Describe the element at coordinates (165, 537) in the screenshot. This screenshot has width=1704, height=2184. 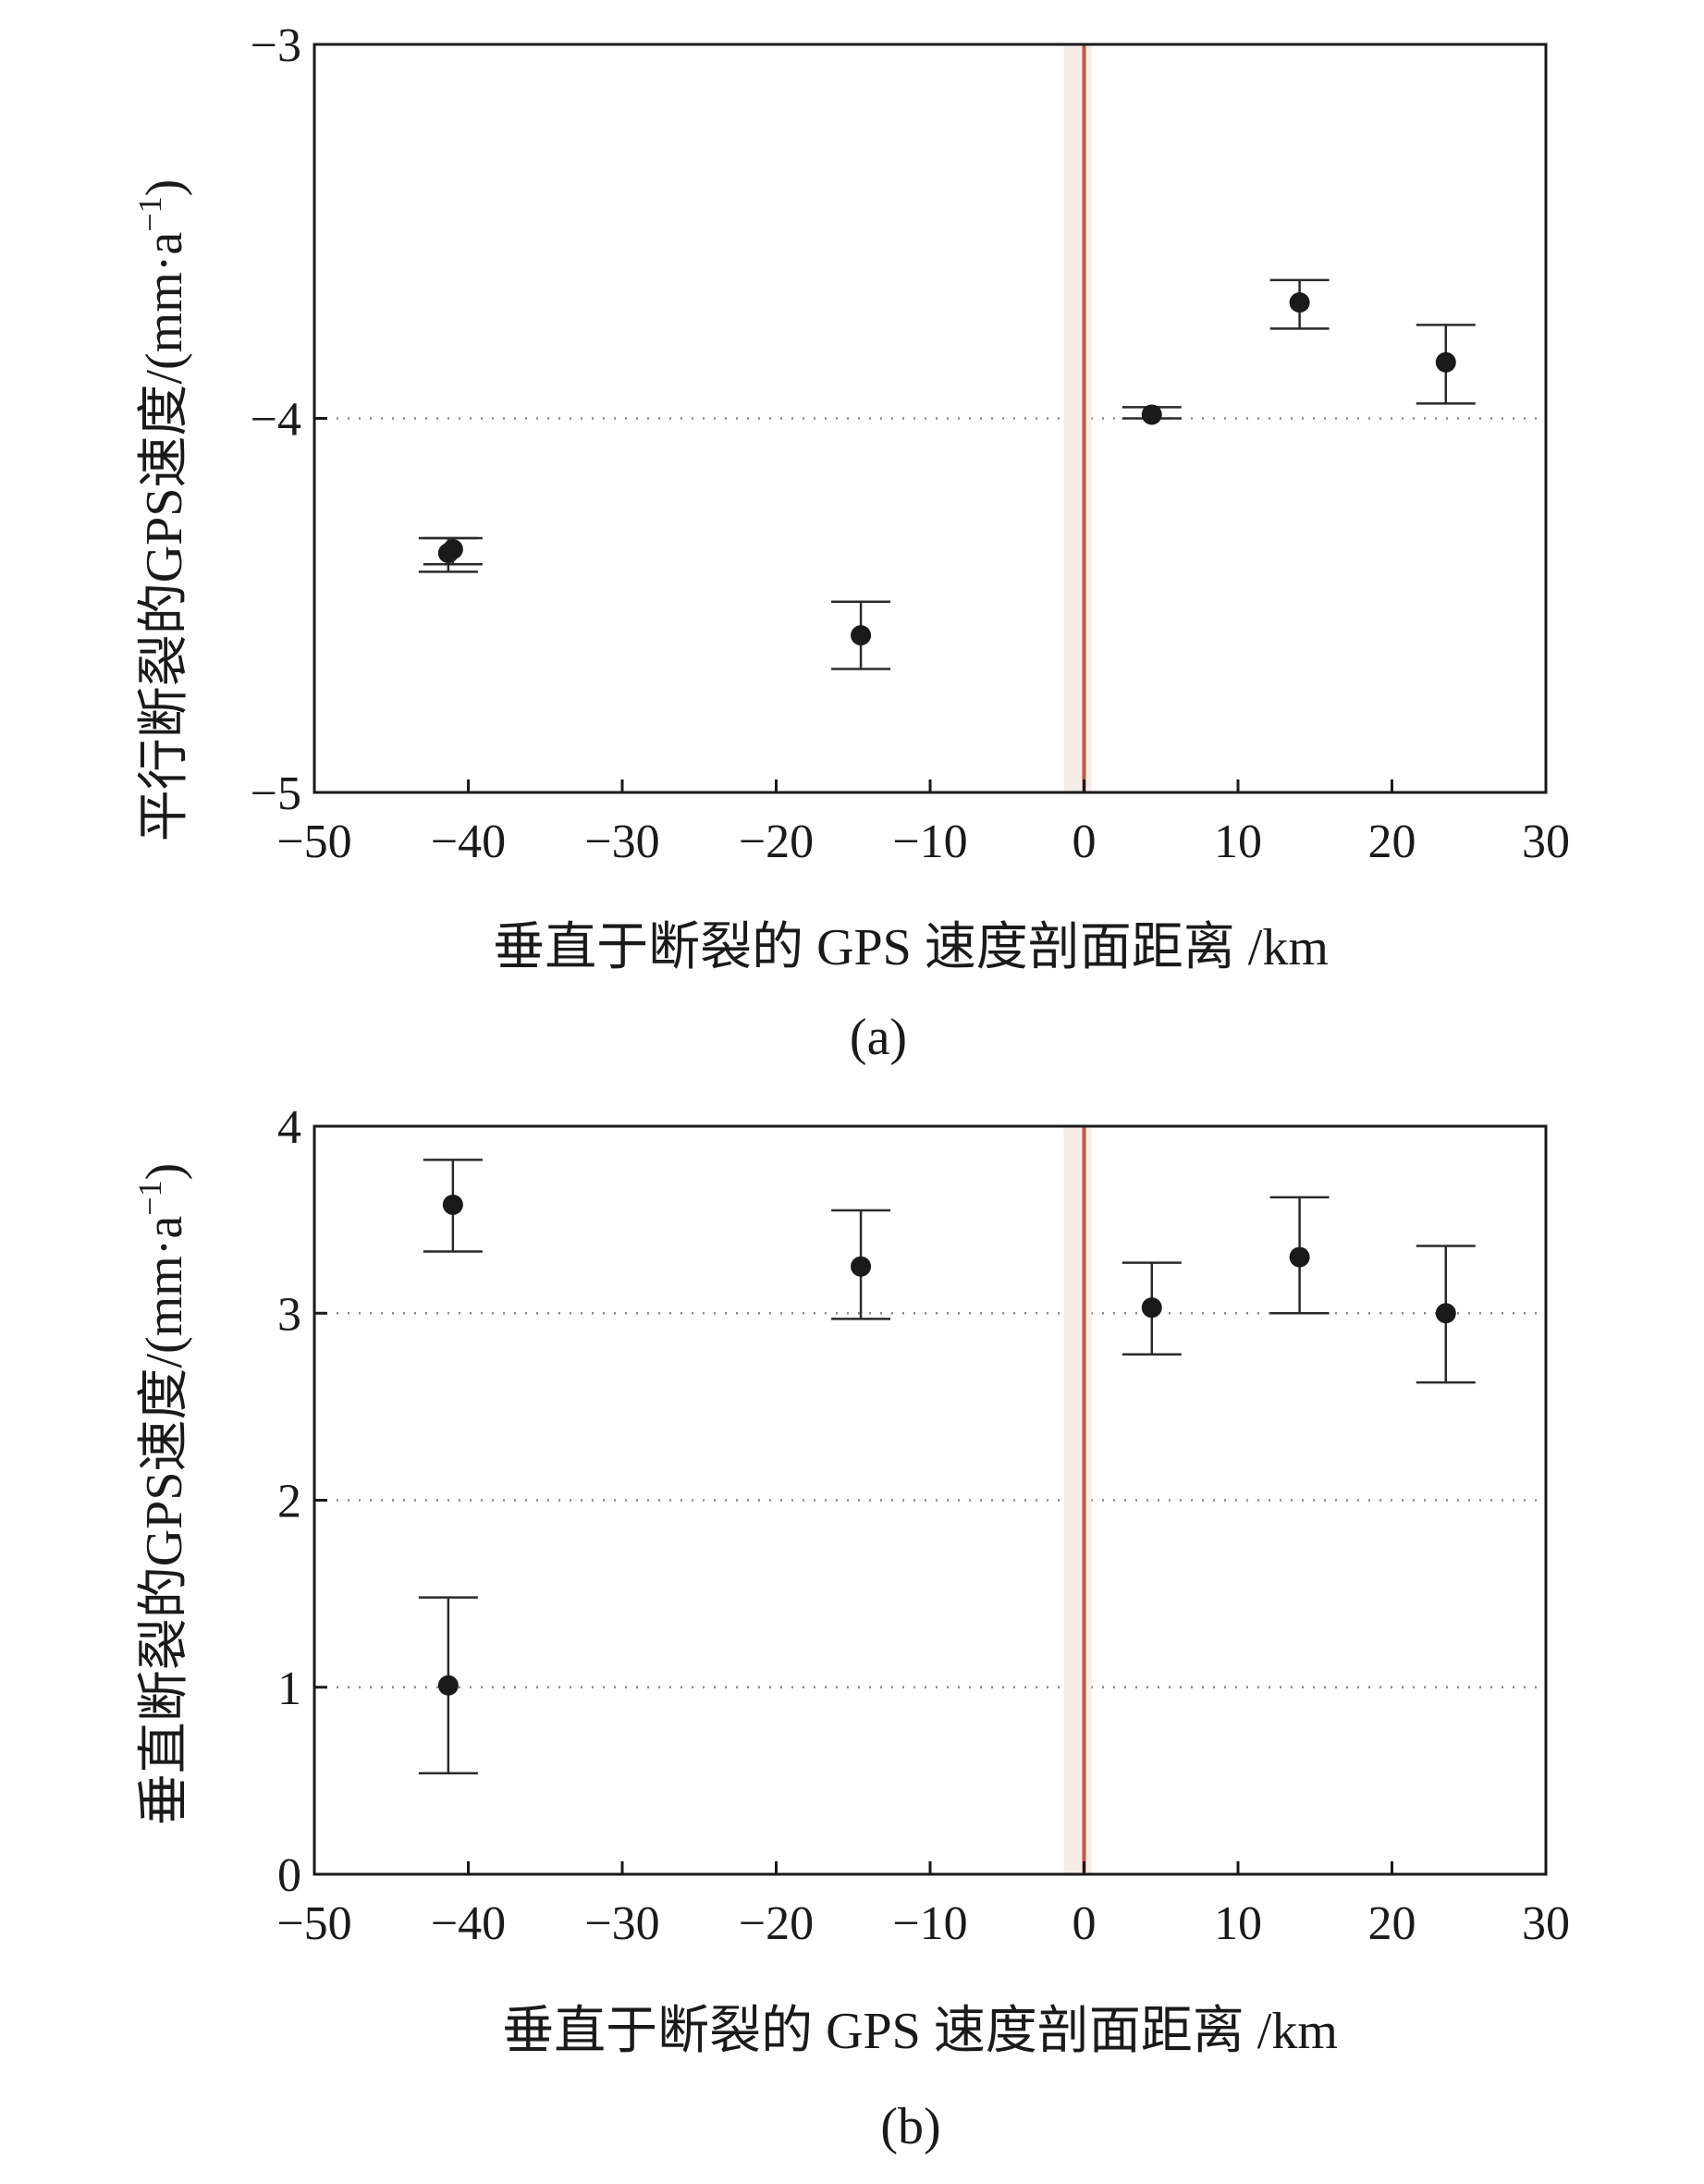
I see `y-axis-title-main: 平行断裂的GPS速度/(mm·a` at that location.